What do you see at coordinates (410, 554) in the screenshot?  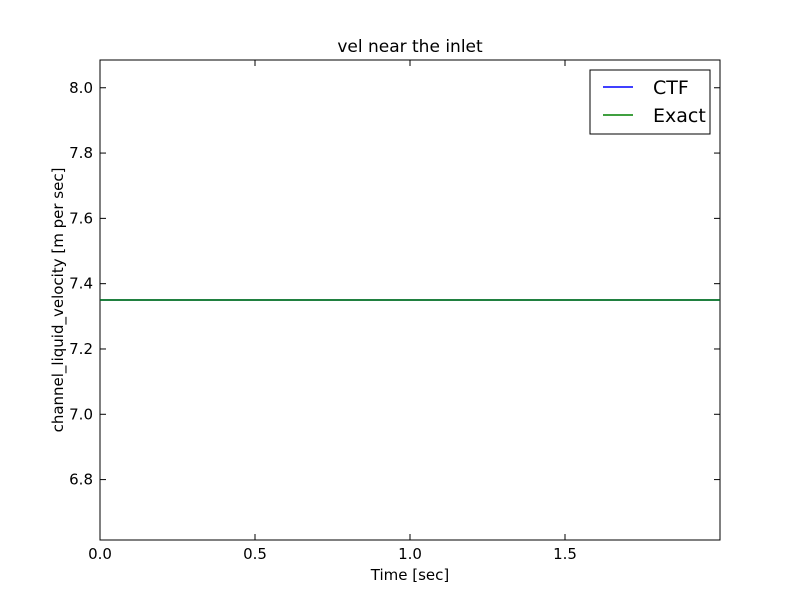 I see `x-tick-label: 1.0` at bounding box center [410, 554].